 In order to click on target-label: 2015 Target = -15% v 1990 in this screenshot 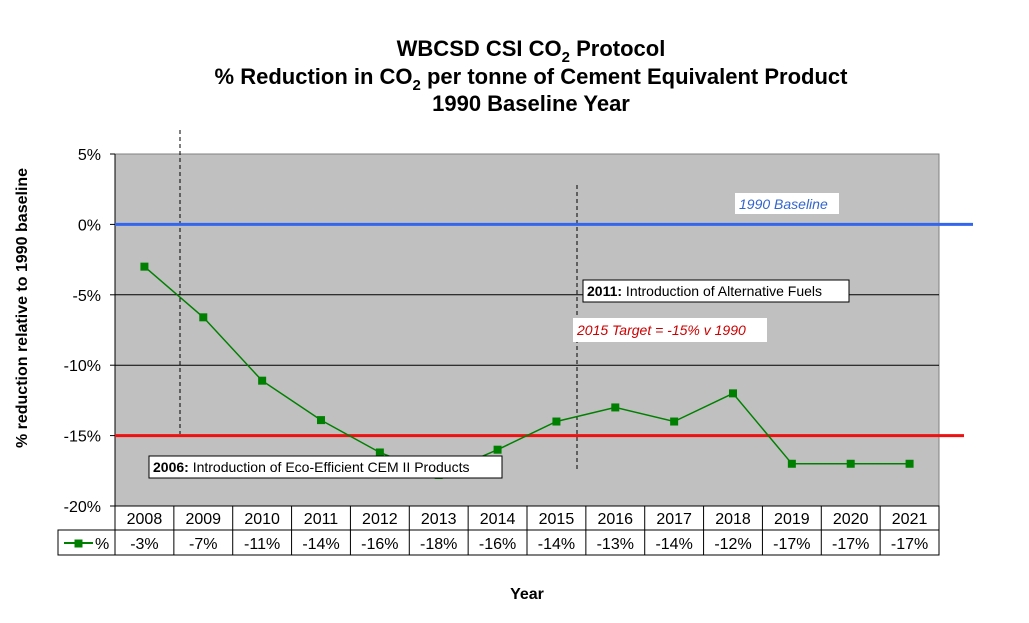, I will do `click(670, 330)`.